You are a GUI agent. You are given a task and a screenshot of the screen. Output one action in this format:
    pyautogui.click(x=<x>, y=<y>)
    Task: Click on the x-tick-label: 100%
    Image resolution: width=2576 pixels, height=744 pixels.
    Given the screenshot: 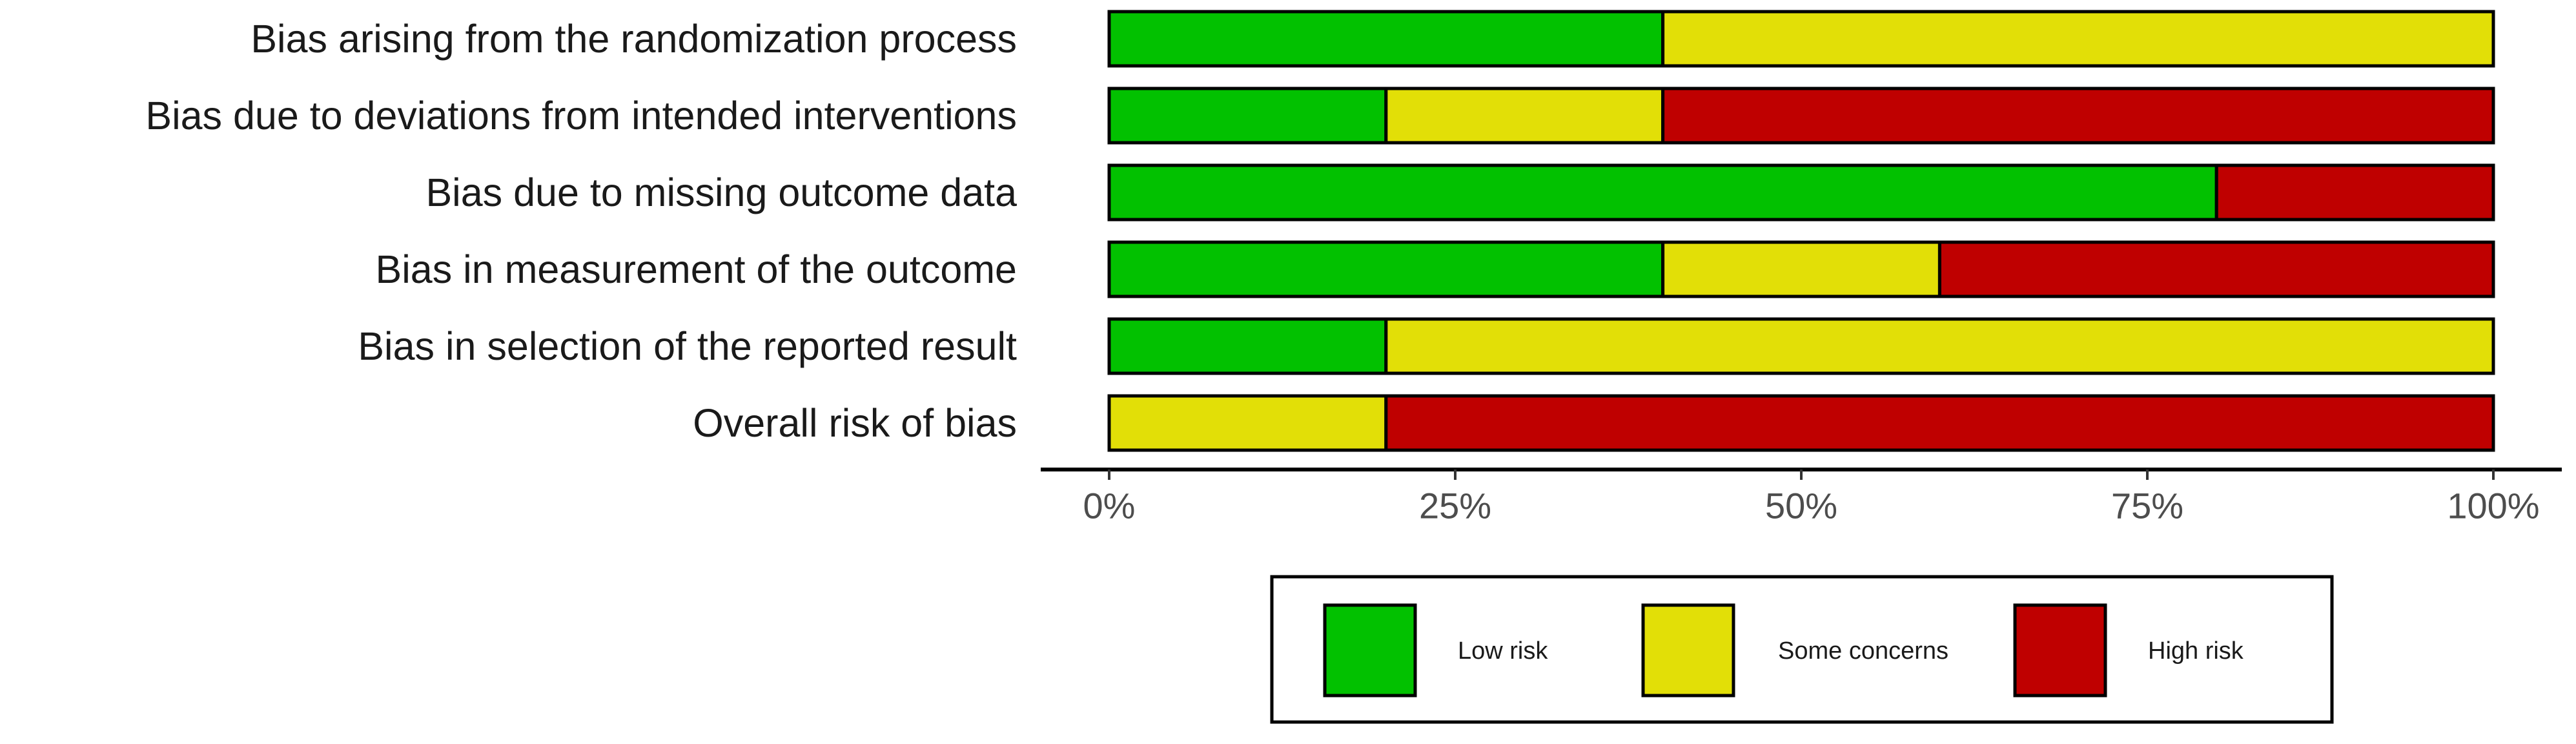 What is the action you would take?
    pyautogui.click(x=2493, y=506)
    